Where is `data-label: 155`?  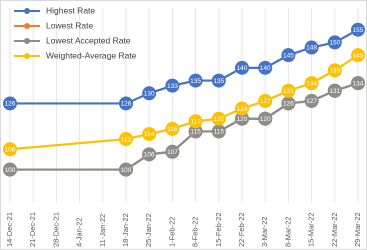
data-label: 155 is located at coordinates (358, 30).